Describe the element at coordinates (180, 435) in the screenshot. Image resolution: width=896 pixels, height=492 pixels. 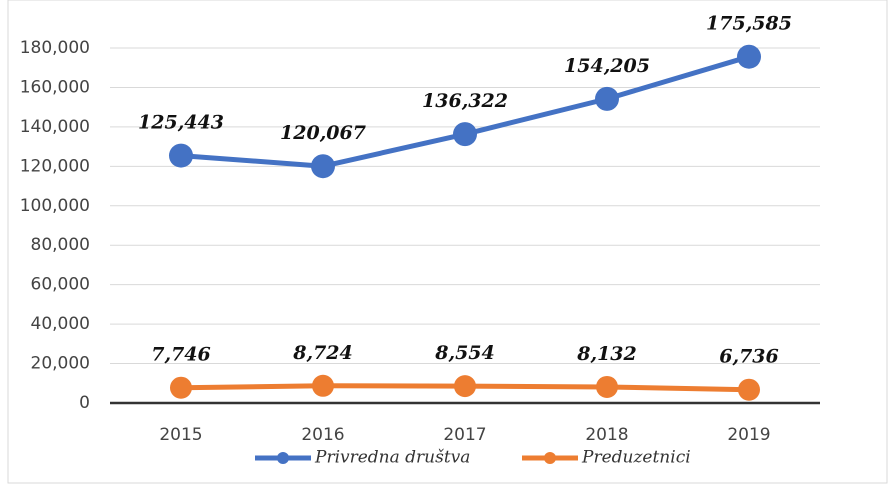
I see `x-tick-label: 2015` at that location.